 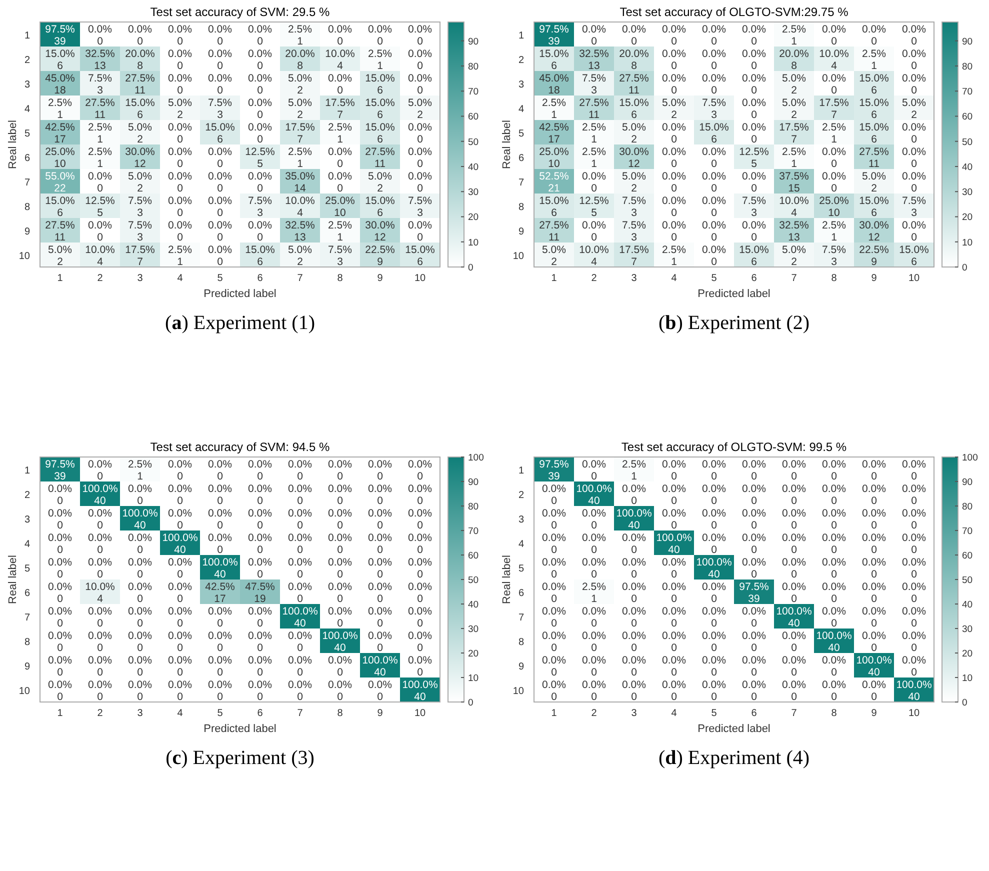 What do you see at coordinates (714, 278) in the screenshot?
I see `x-tick-label: 5` at bounding box center [714, 278].